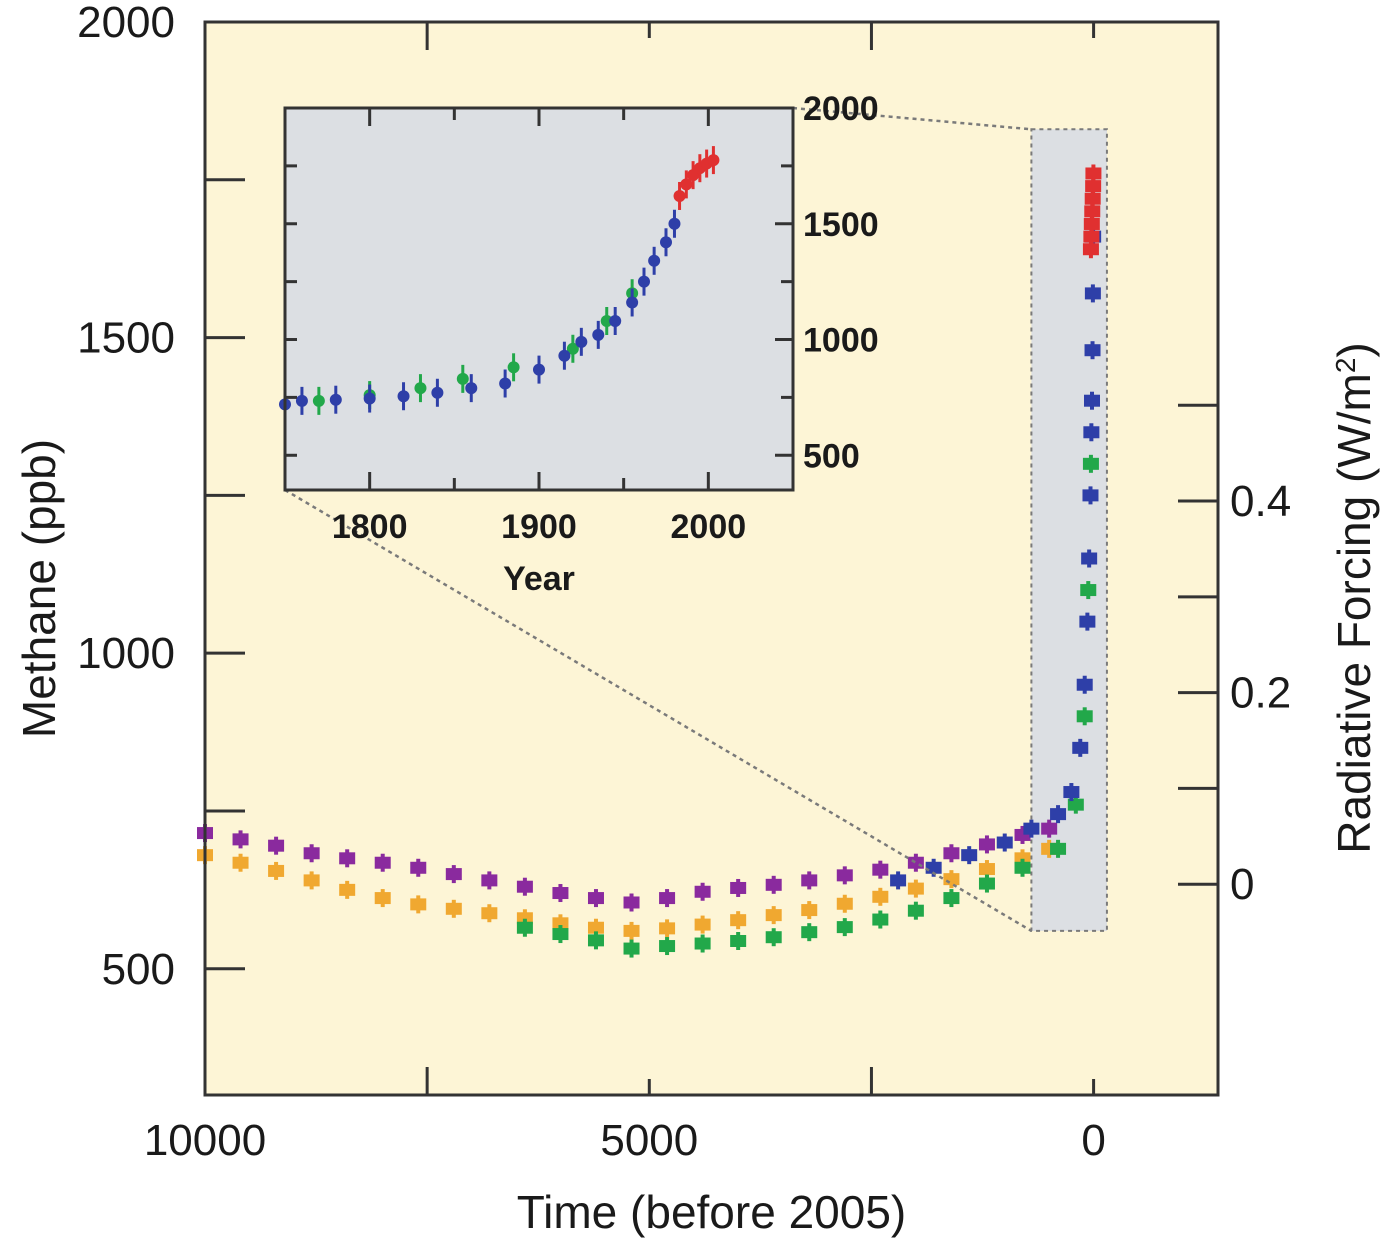  I want to click on x-tick-label: 0, so click(1093, 1140).